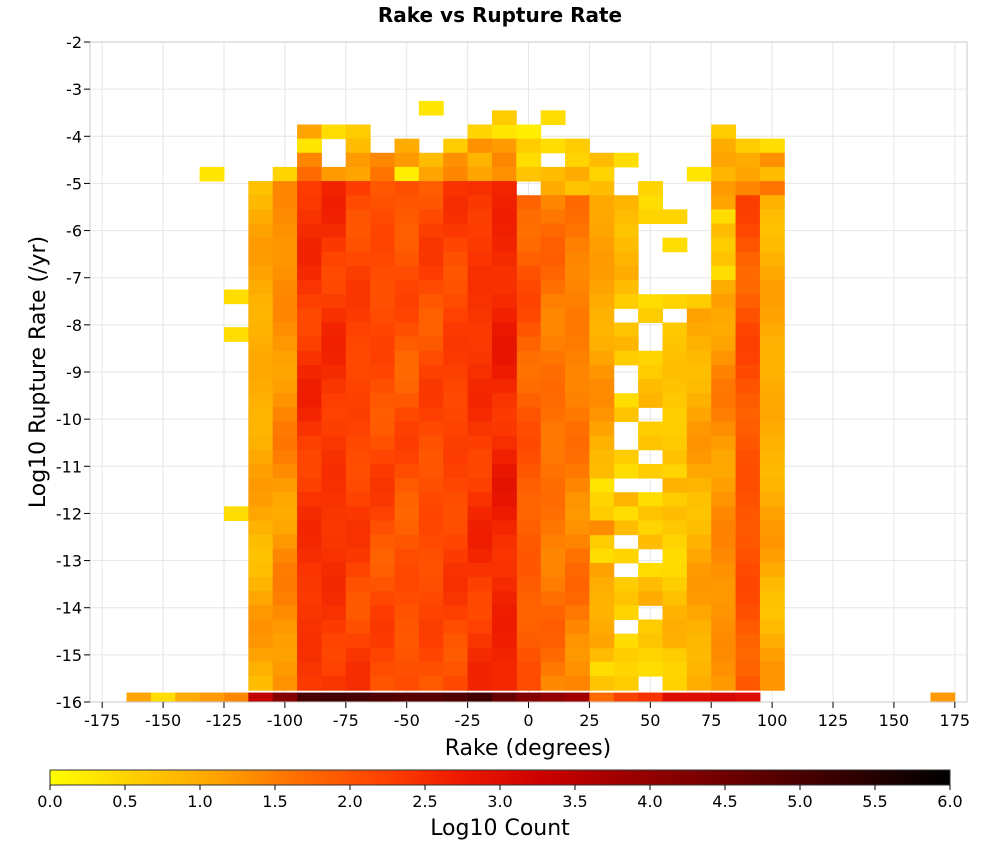 The width and height of the screenshot is (1000, 850). I want to click on y-tick-label: -15, so click(69, 655).